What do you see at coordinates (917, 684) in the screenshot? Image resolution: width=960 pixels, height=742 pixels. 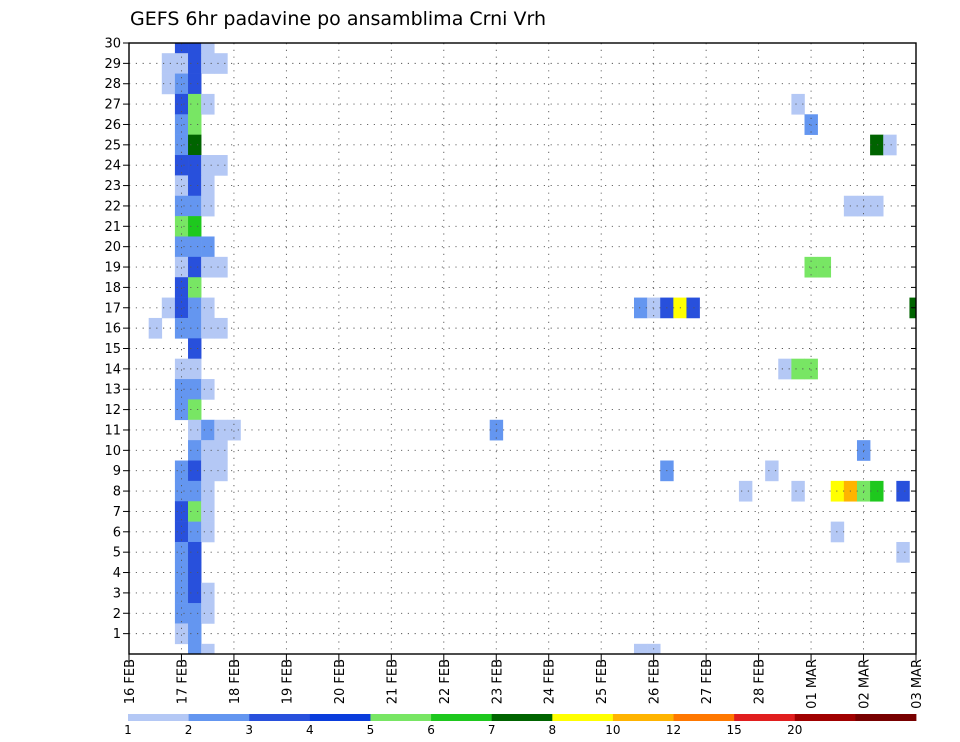 I see `x-tick-label: 03 MAR` at bounding box center [917, 684].